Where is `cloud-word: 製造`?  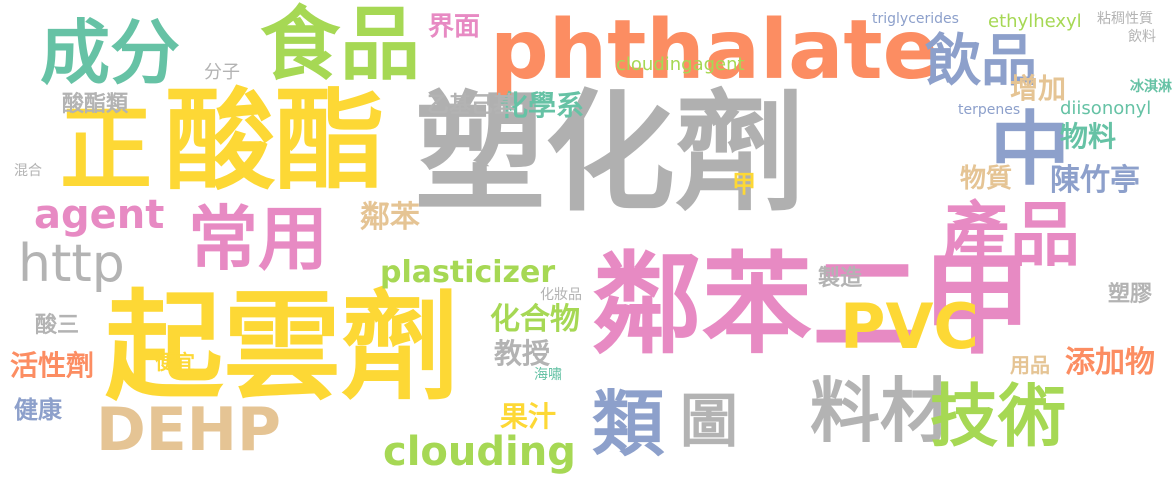
cloud-word: 製造 is located at coordinates (840, 278).